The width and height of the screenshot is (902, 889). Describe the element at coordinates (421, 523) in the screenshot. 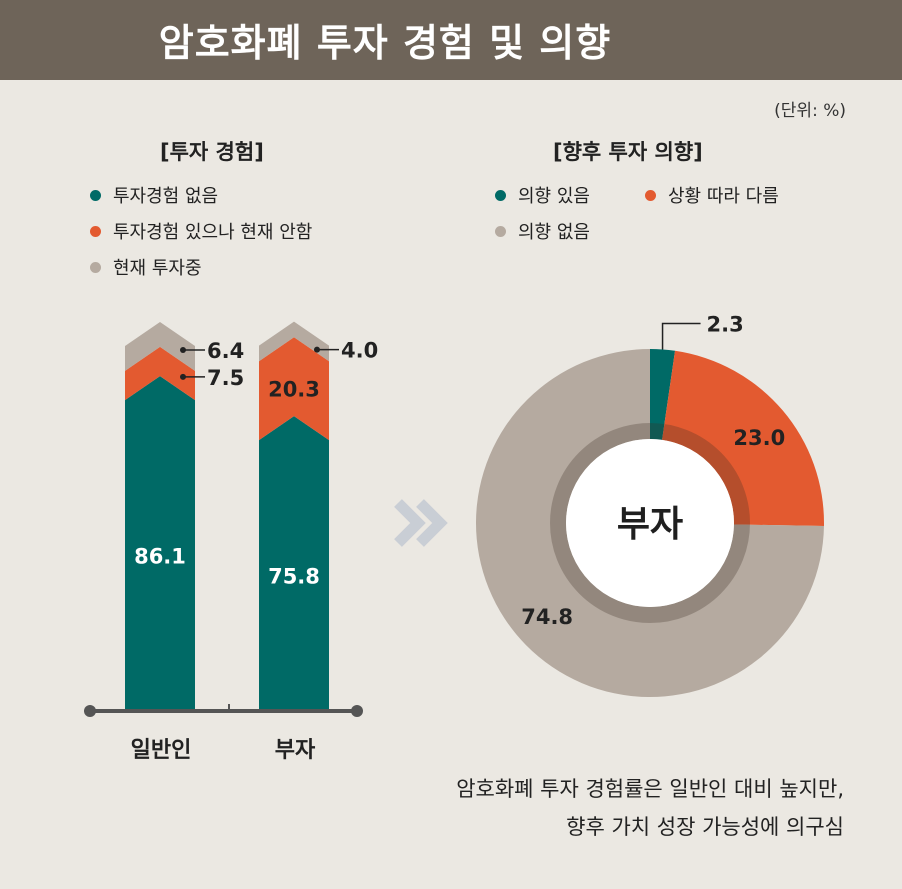

I see `double-chevron-icon` at that location.